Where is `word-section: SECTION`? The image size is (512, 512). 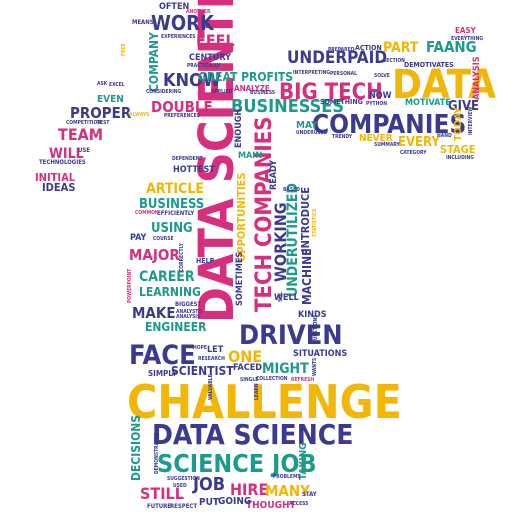 word-section: SECTION is located at coordinates (394, 61).